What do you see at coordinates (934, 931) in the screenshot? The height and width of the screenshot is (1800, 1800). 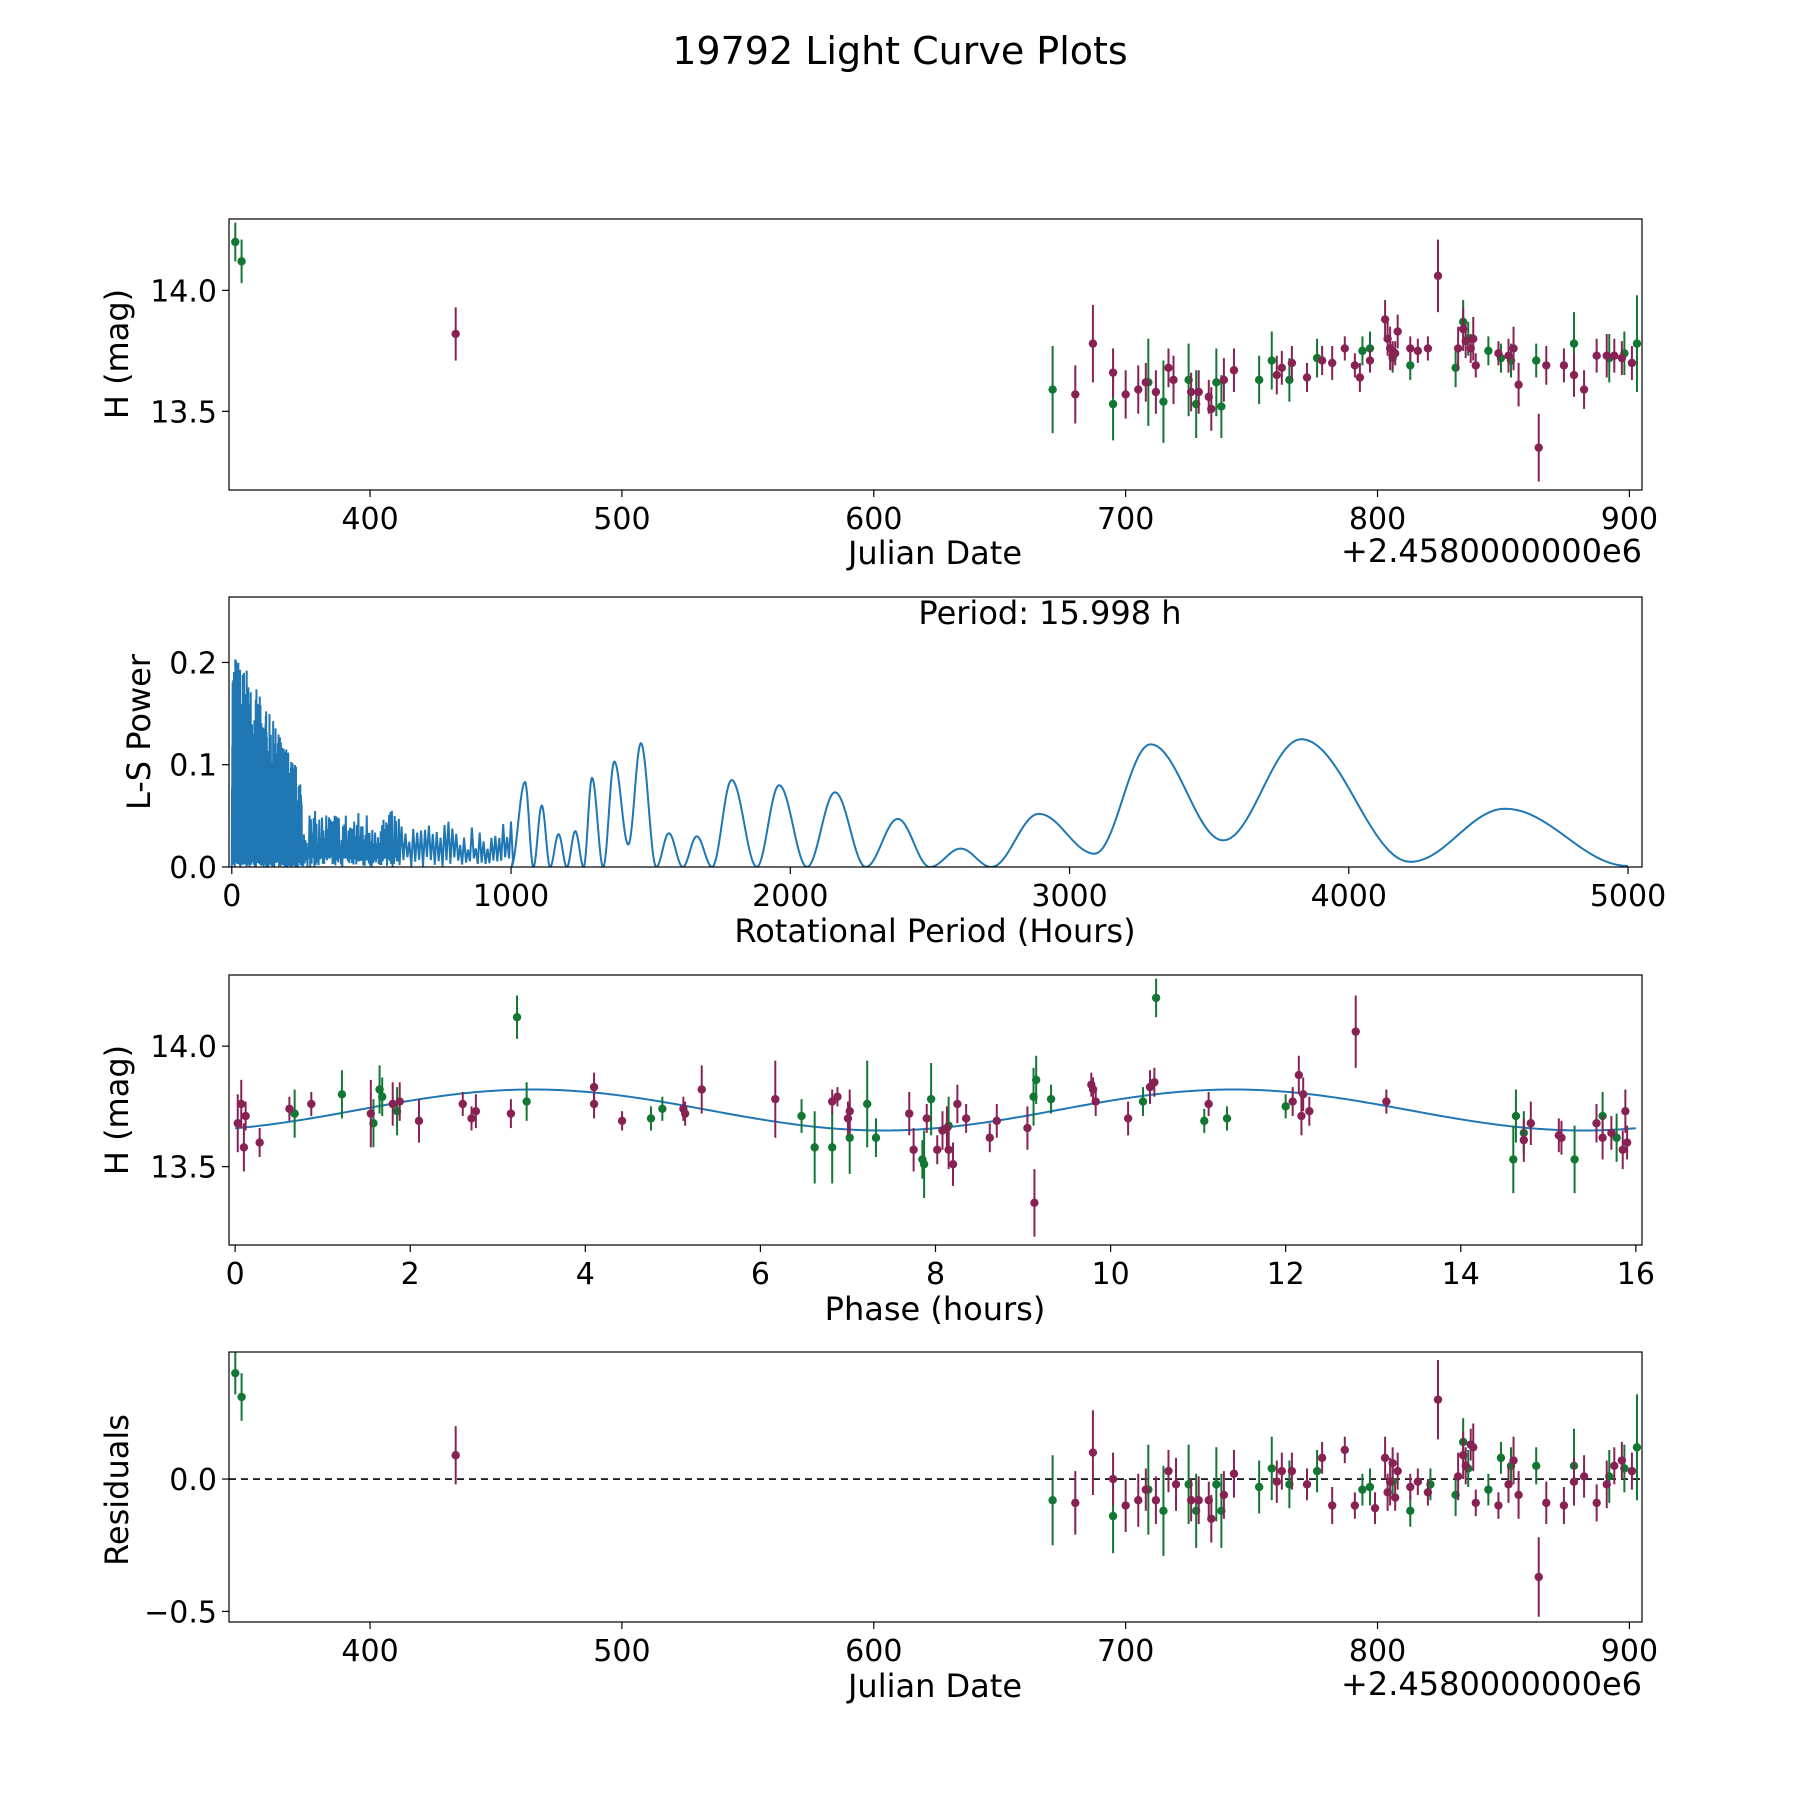 I see `panel-2-xlabel: Rotational Period (Hours)` at bounding box center [934, 931].